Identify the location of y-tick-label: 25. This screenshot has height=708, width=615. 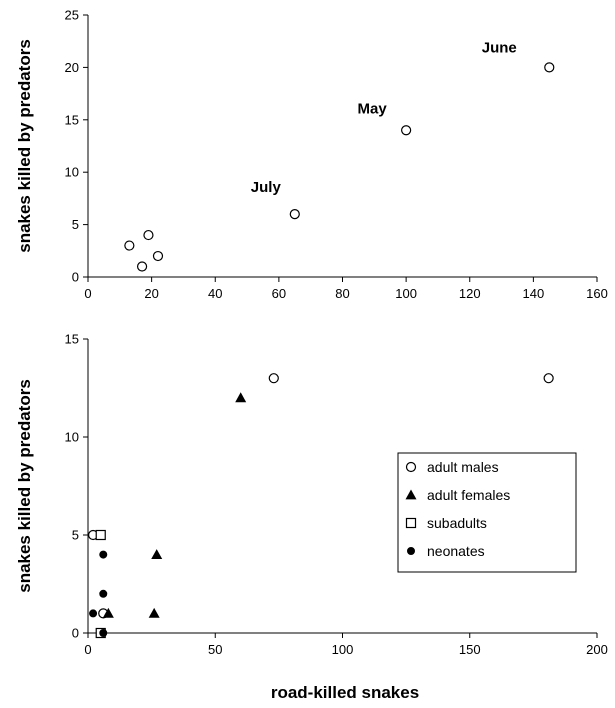
(72, 15).